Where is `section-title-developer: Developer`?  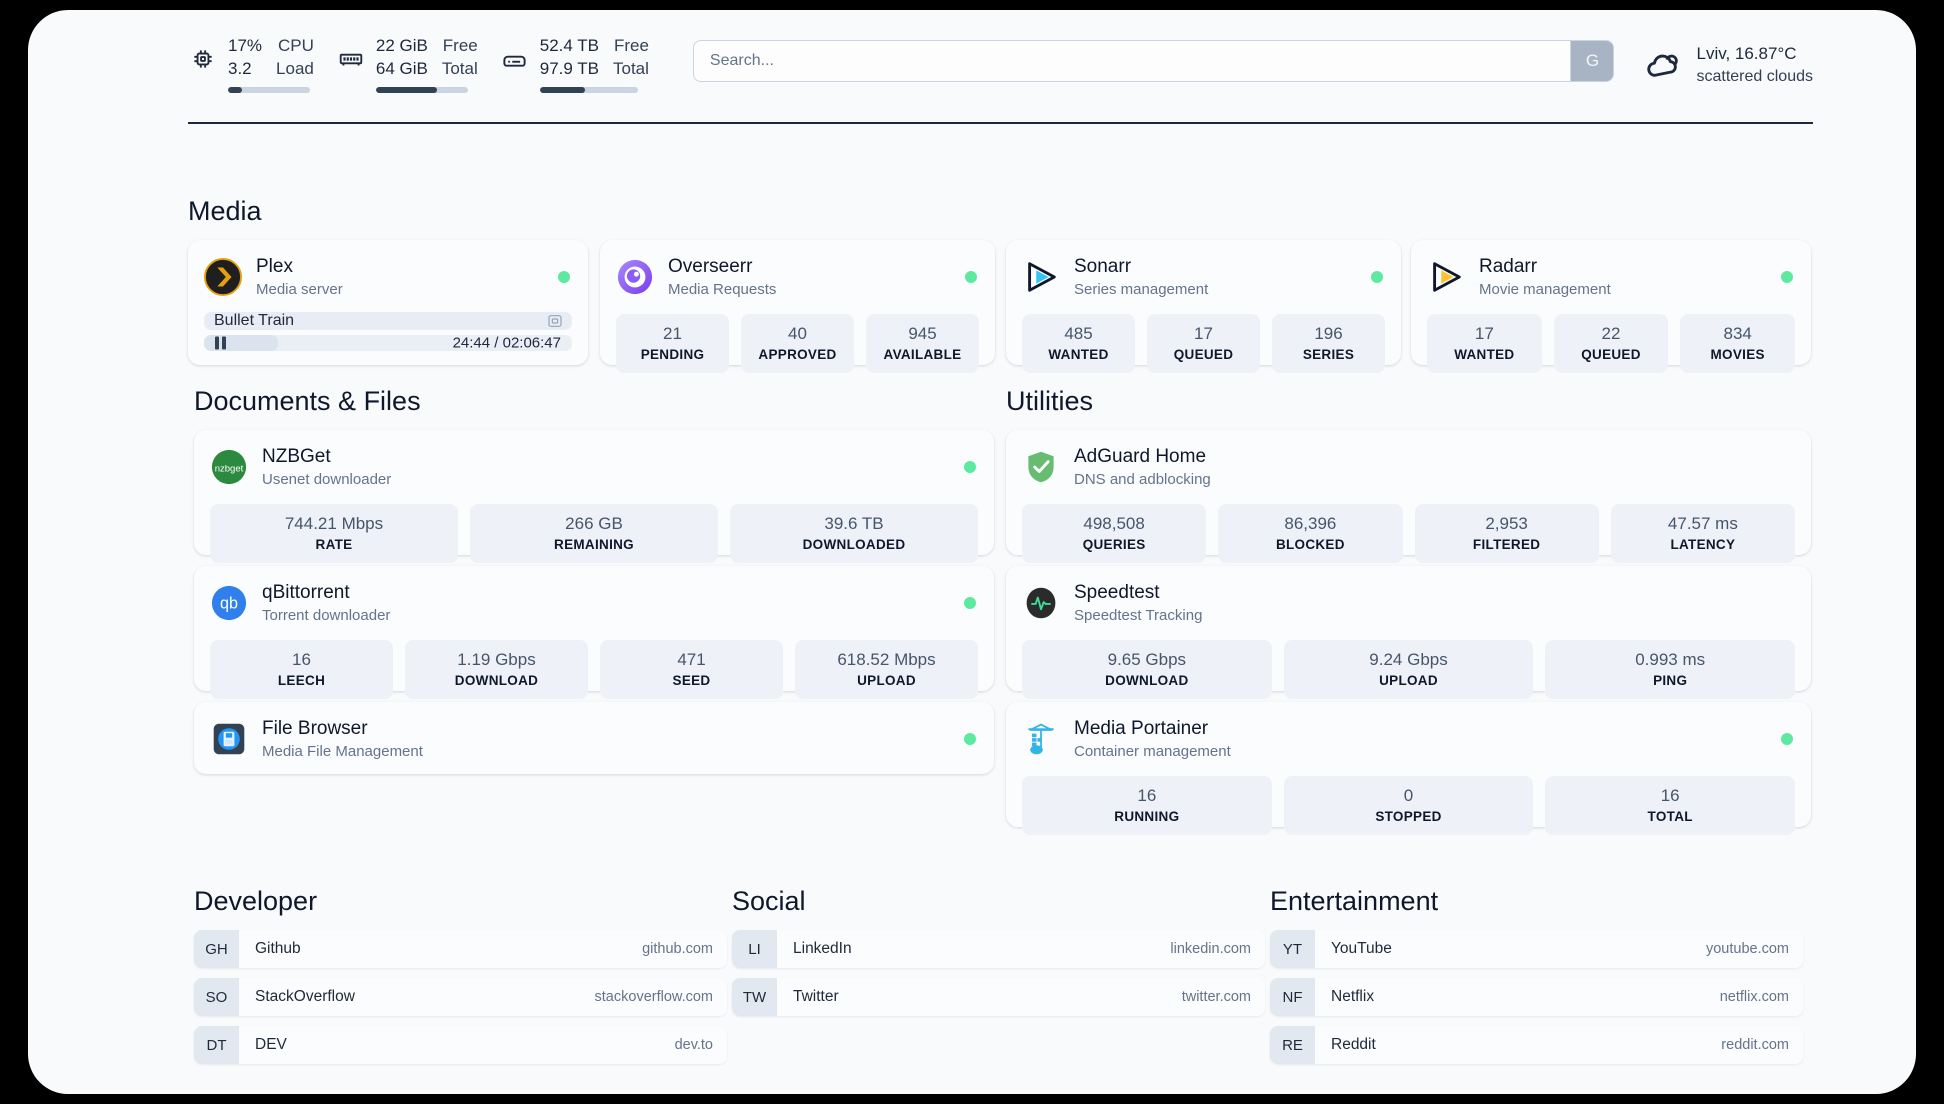 section-title-developer: Developer is located at coordinates (256, 901).